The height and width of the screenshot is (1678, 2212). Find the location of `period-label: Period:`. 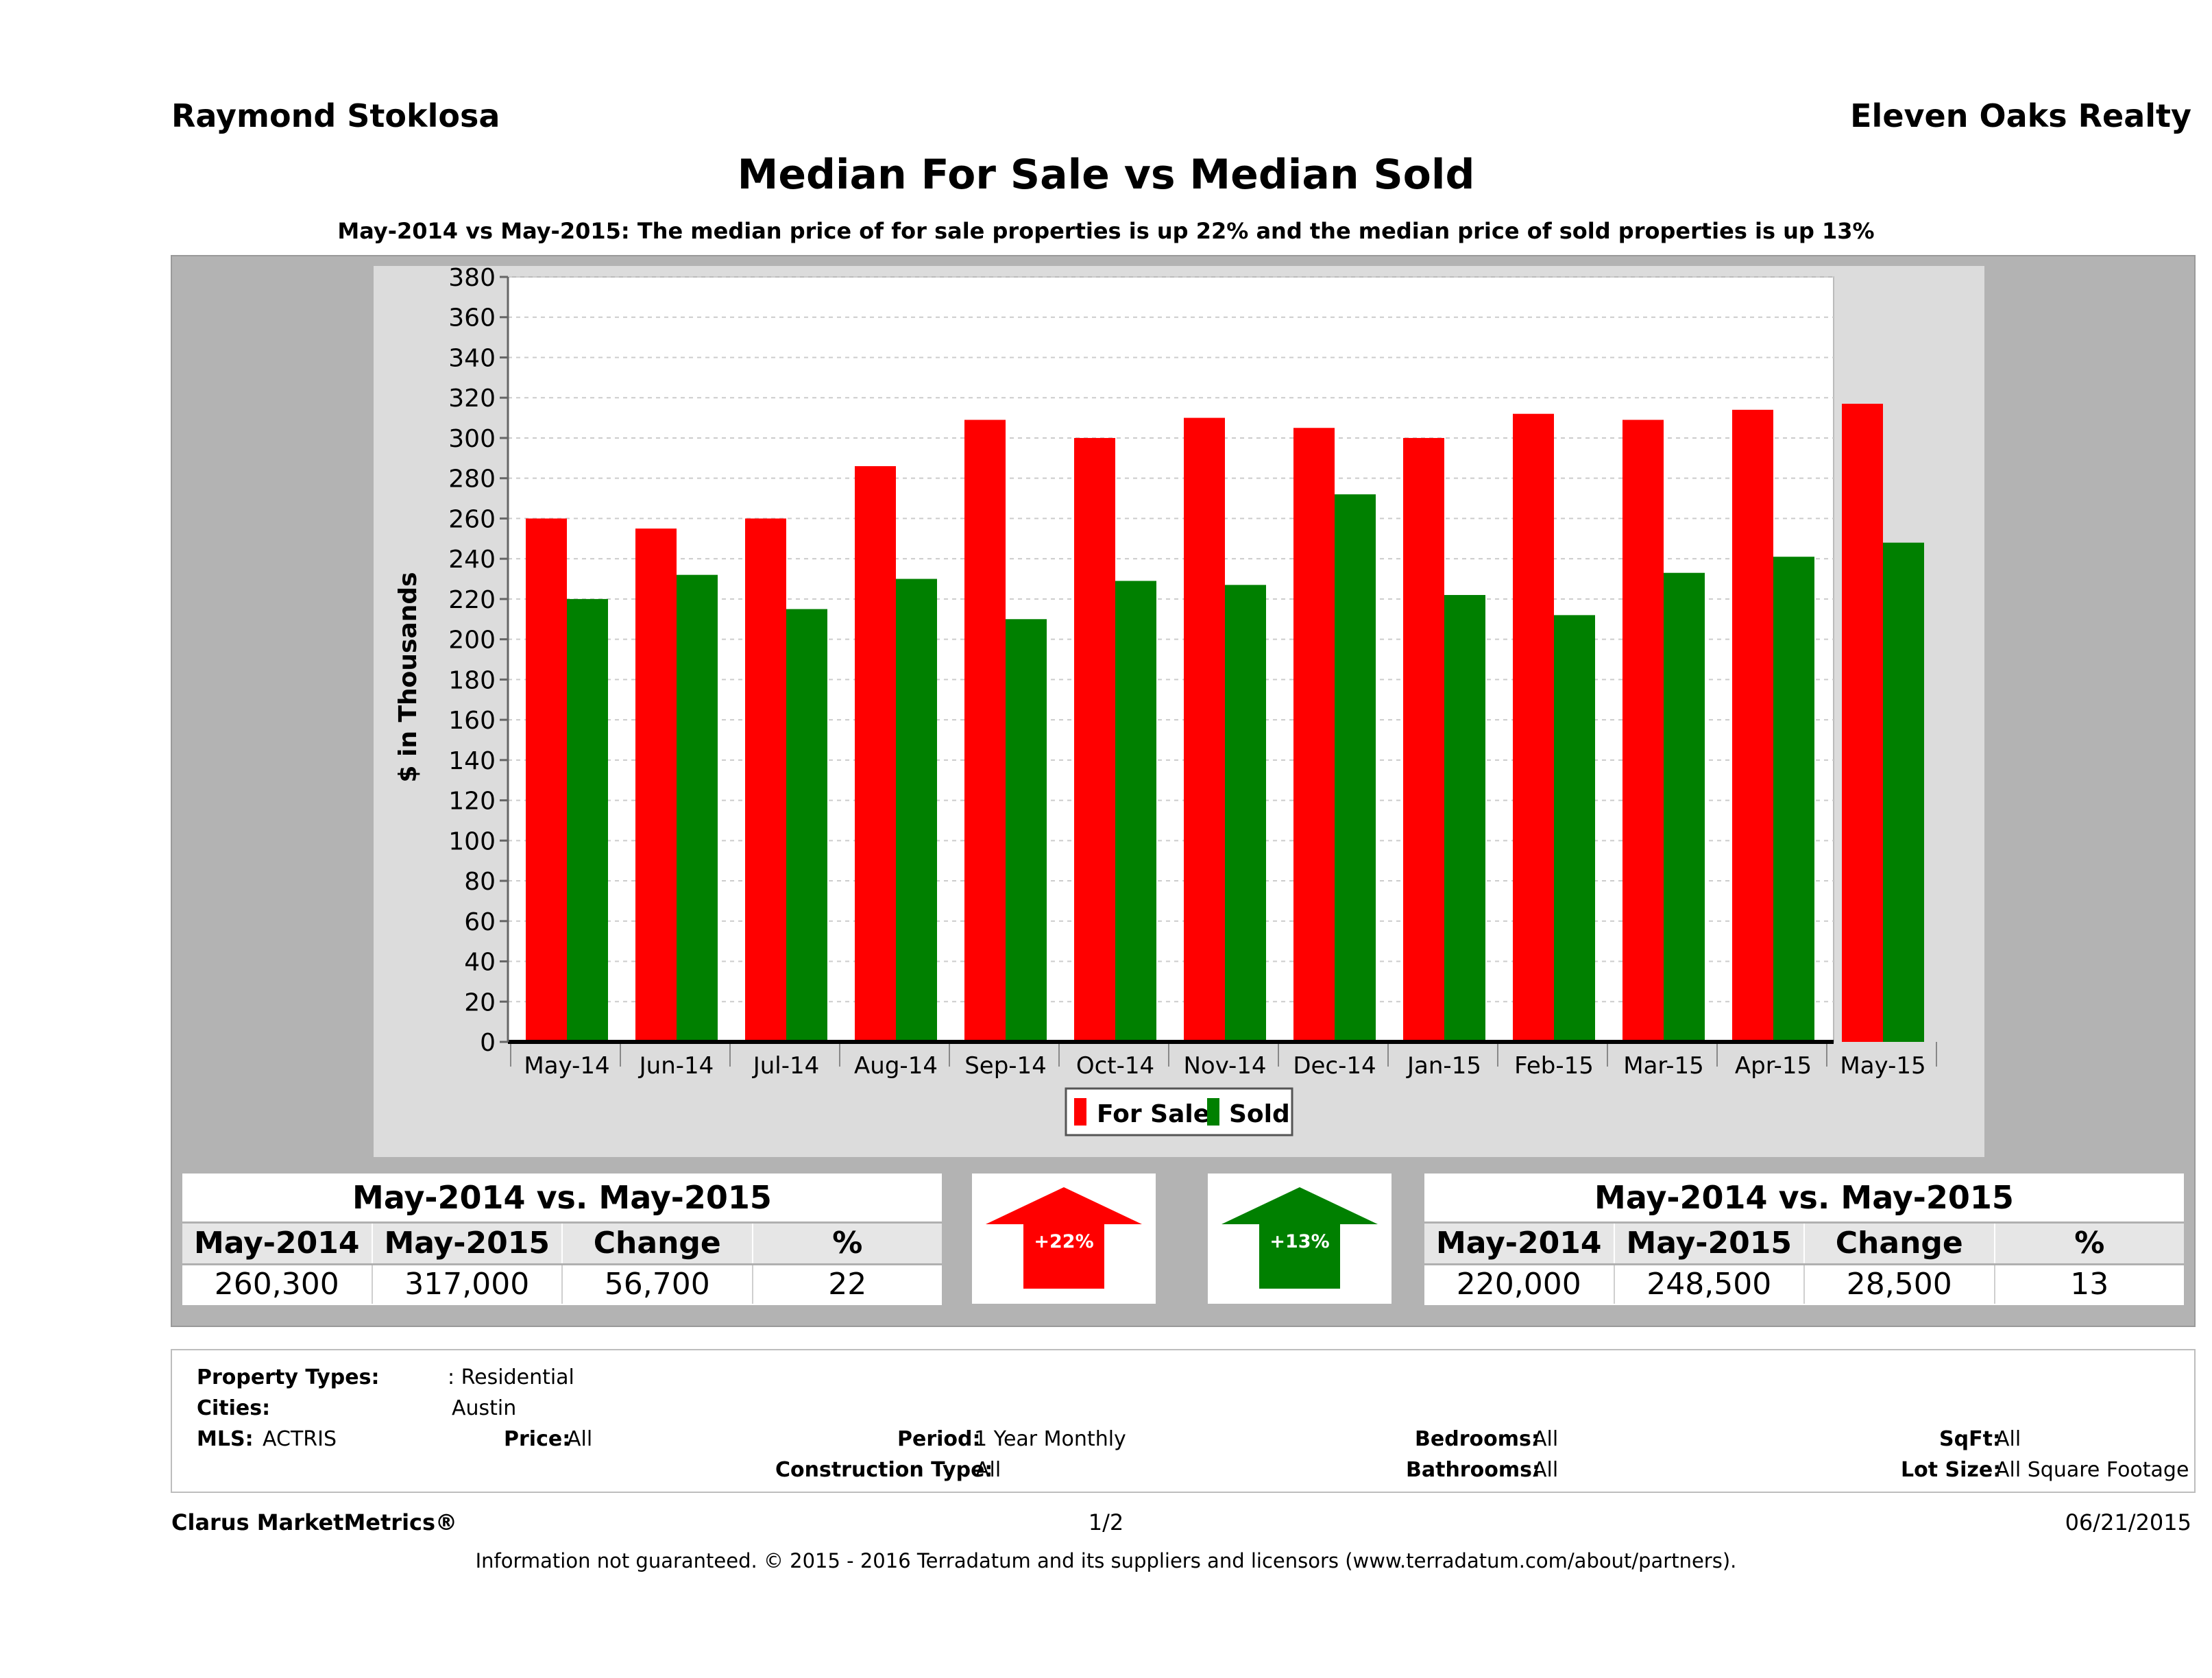

period-label: Period: is located at coordinates (939, 1439).